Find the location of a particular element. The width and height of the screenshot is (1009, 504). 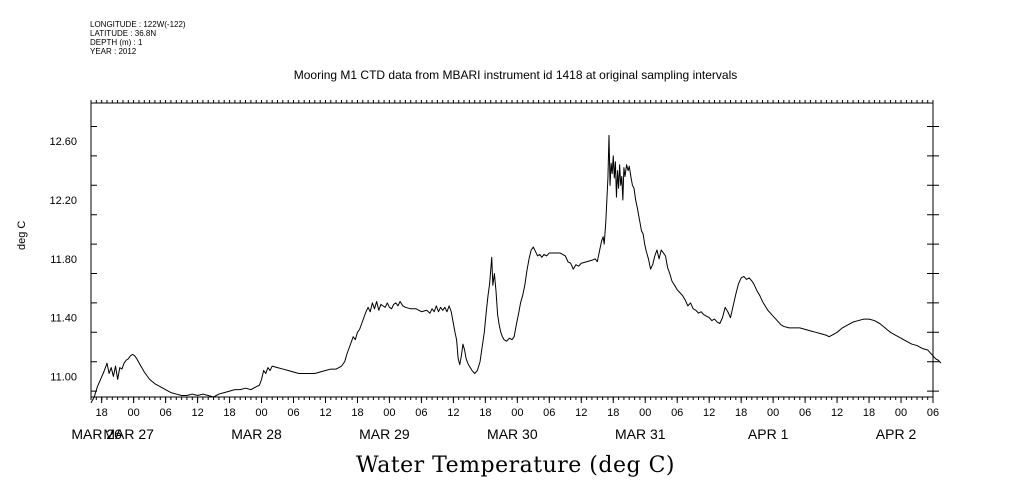

x-minor-ticks-top is located at coordinates (512, 101).